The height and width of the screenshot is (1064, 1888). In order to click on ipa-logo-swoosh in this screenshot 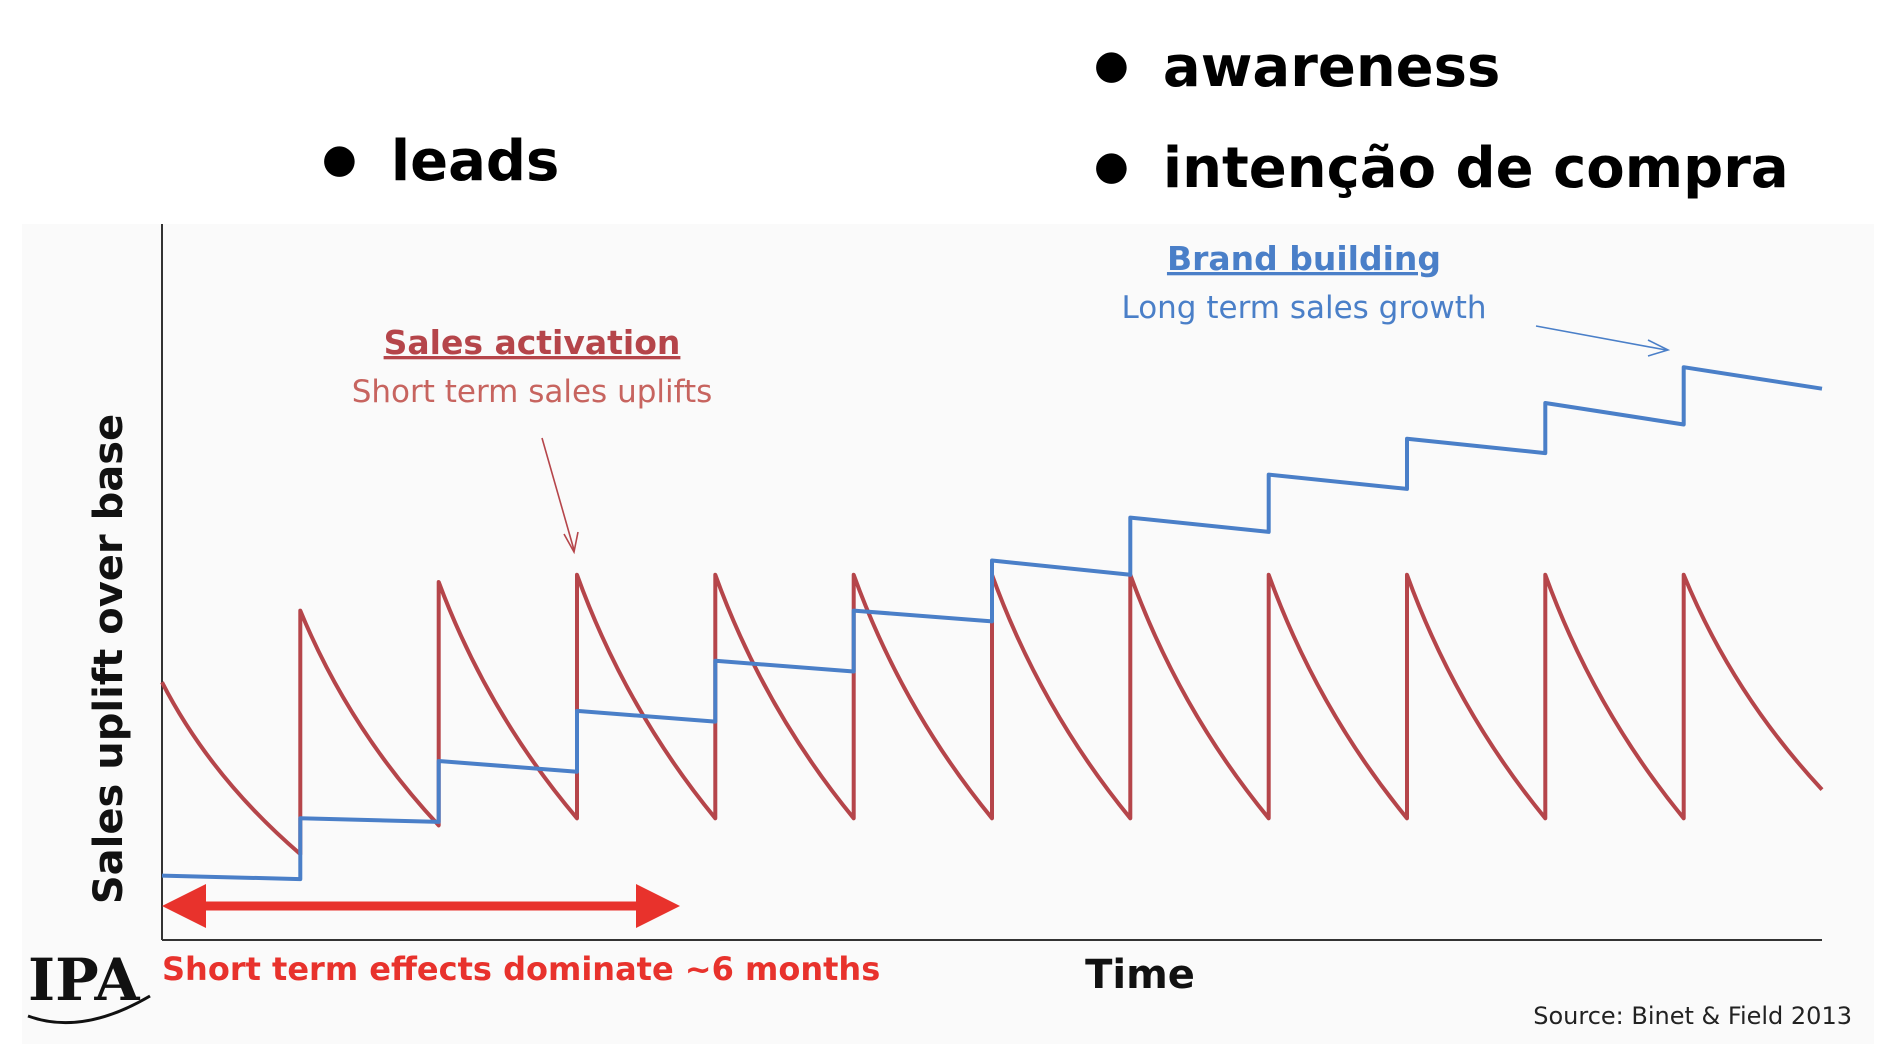, I will do `click(89, 1009)`.